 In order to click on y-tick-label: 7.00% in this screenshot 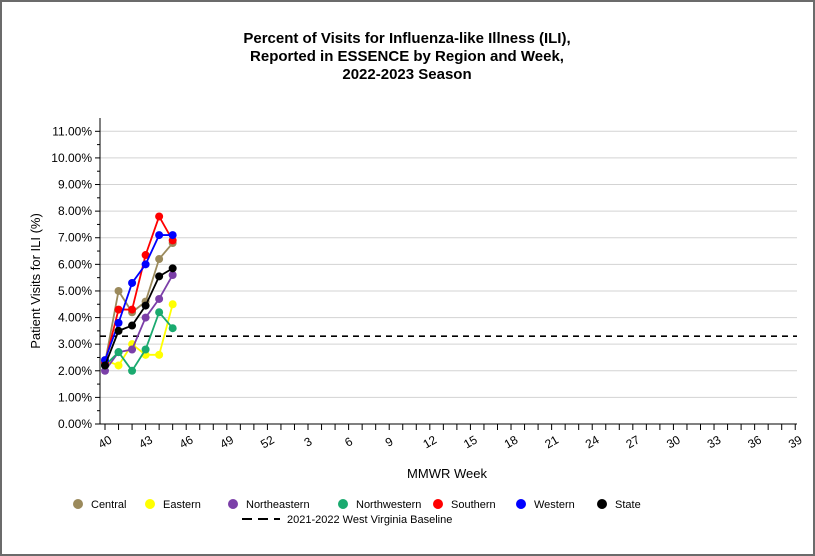, I will do `click(75, 238)`.